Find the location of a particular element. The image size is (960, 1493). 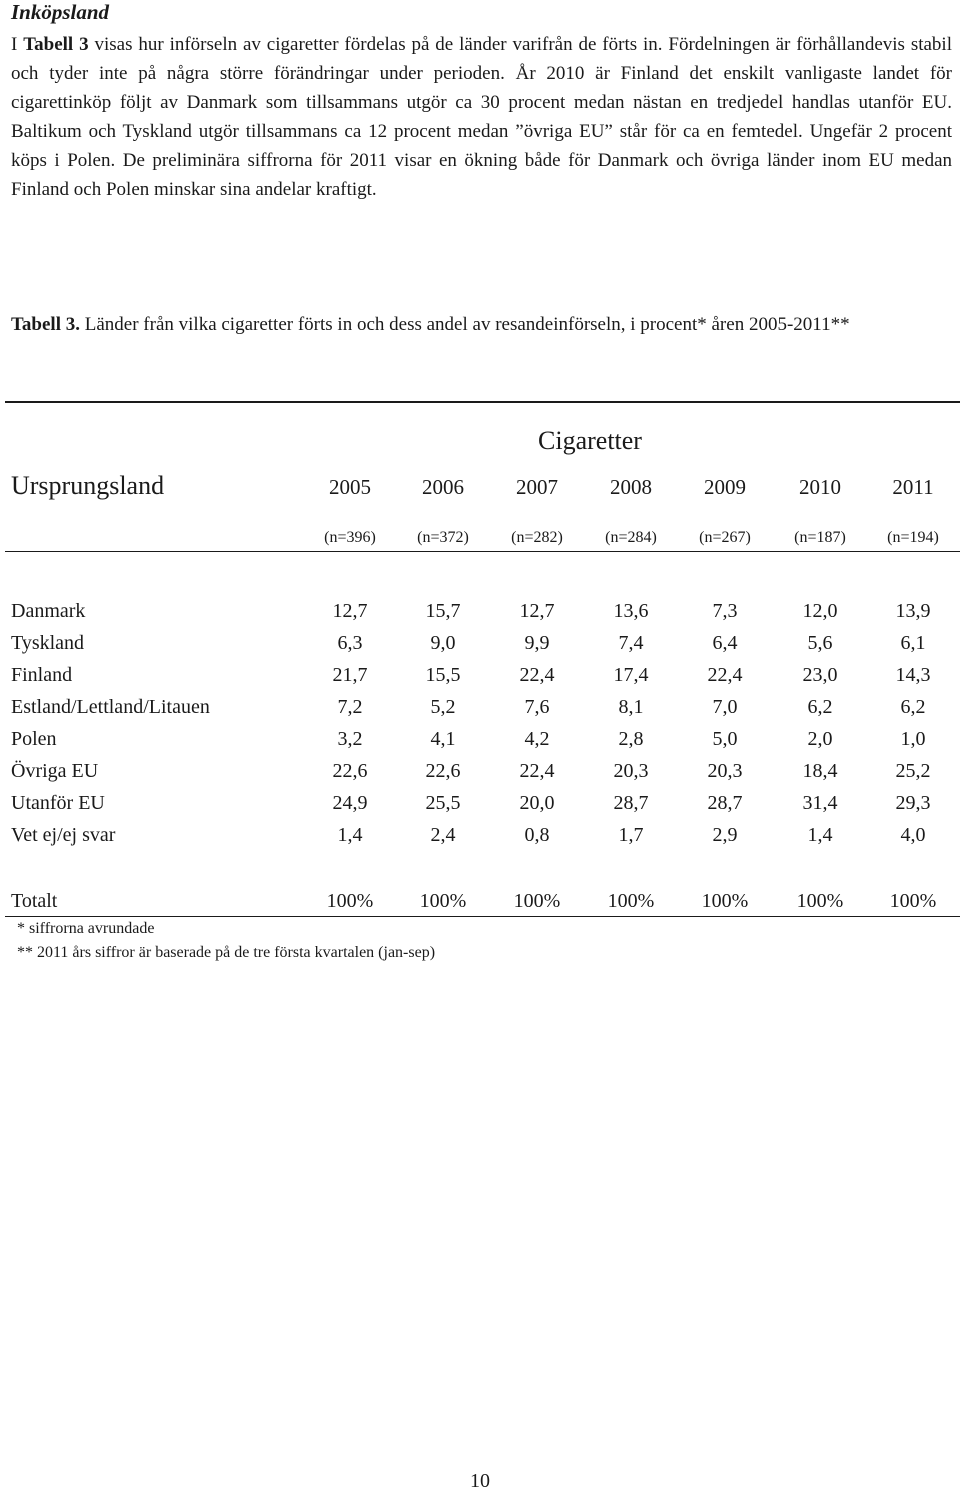

table-row: Tyskland 6,3 9,0 9,9 7,4 6,4 5,6 6,1 is located at coordinates (480, 648).